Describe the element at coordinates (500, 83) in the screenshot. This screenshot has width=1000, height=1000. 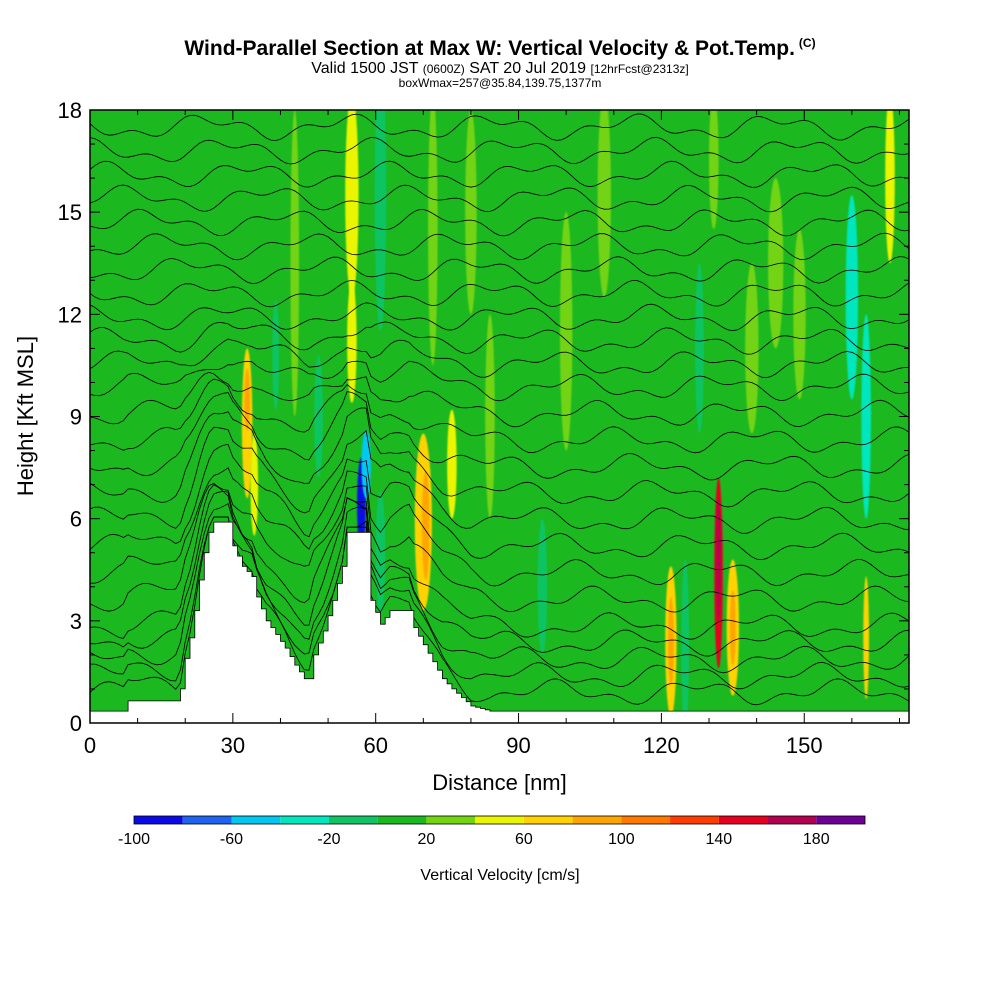
I see `box-wmax-line: boxWmax=257@35.84,139.75,1377m` at that location.